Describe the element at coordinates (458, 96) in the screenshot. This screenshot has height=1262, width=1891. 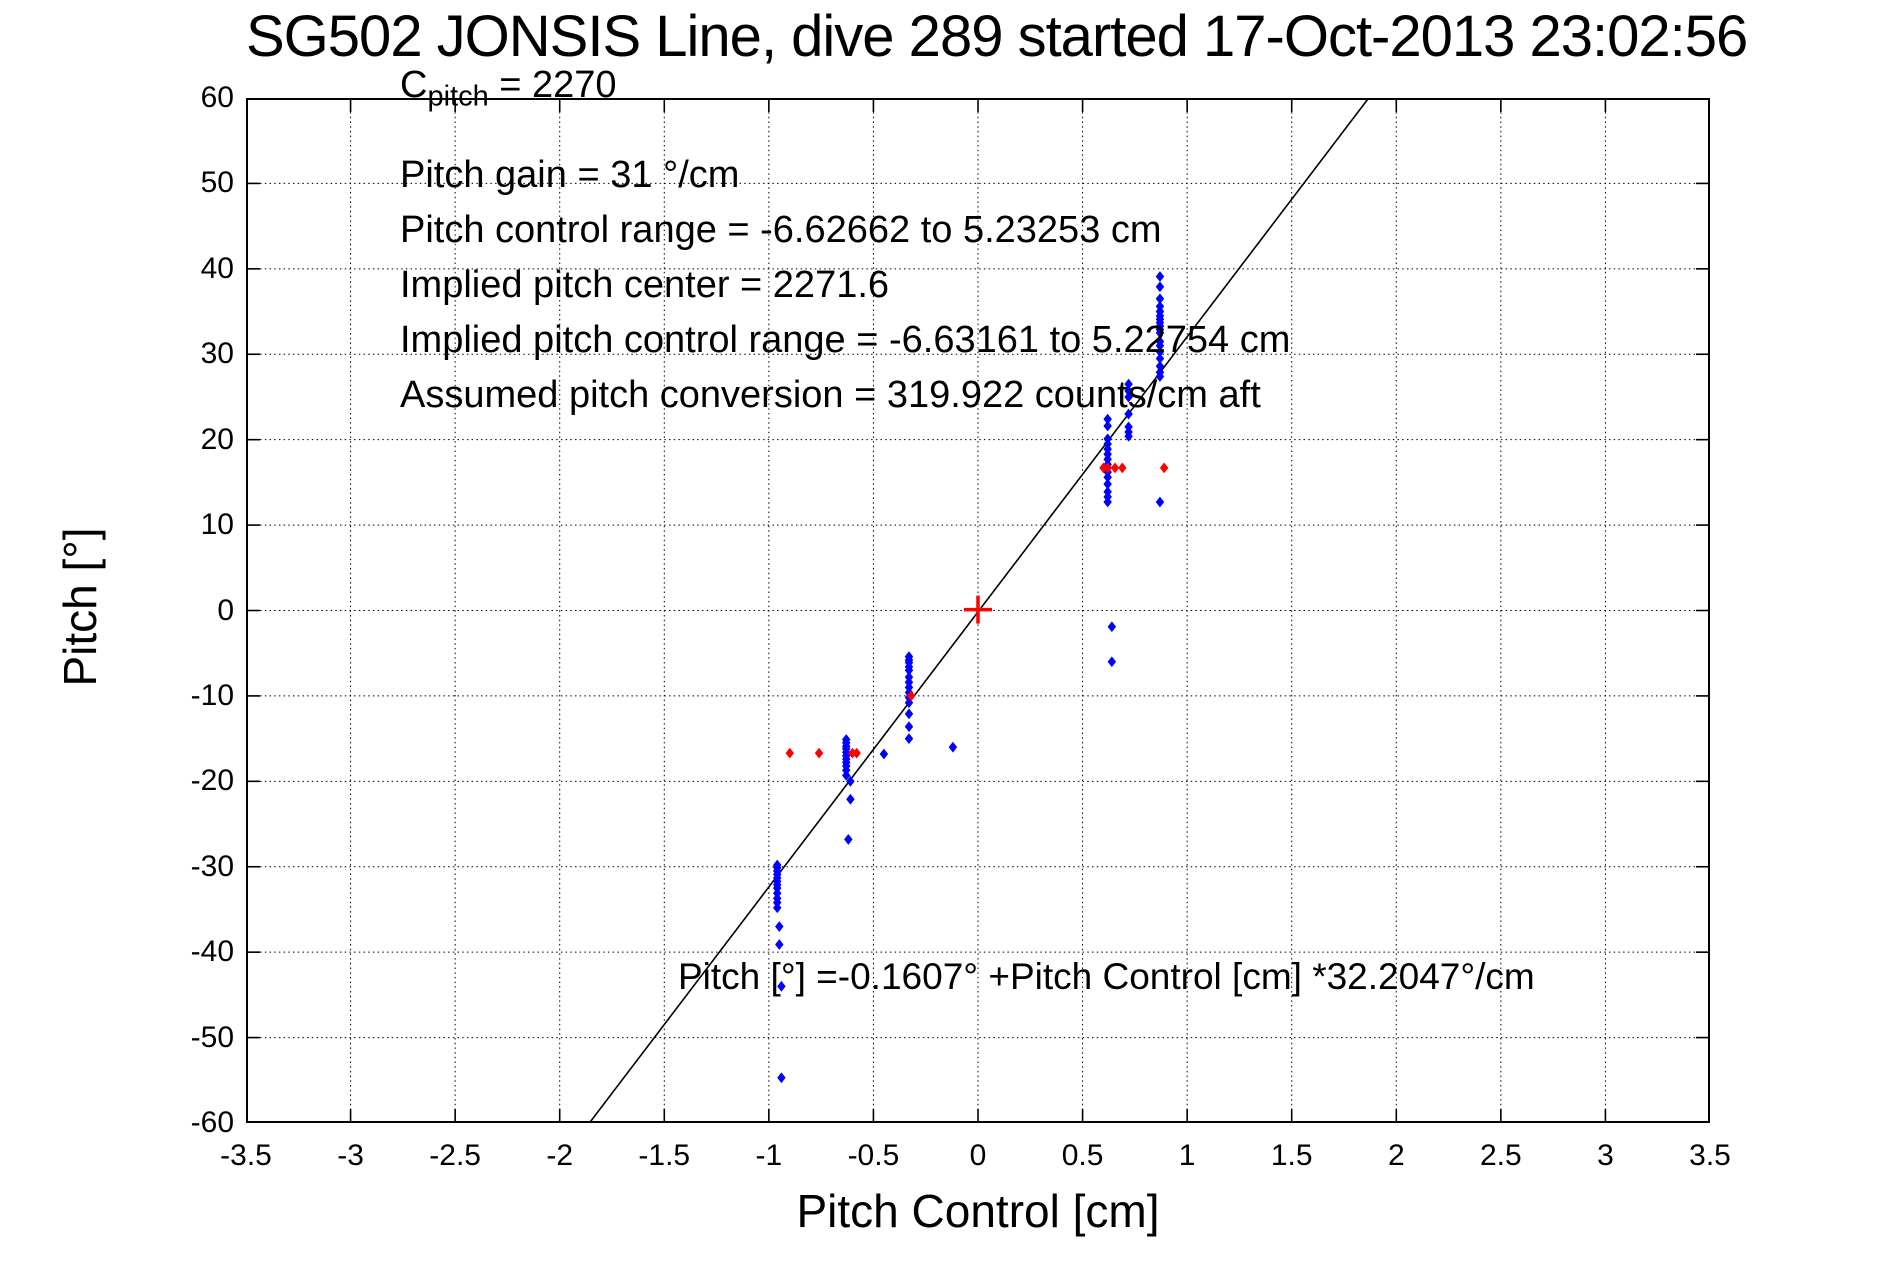
I see `annotation-c-subscript: pitch` at that location.